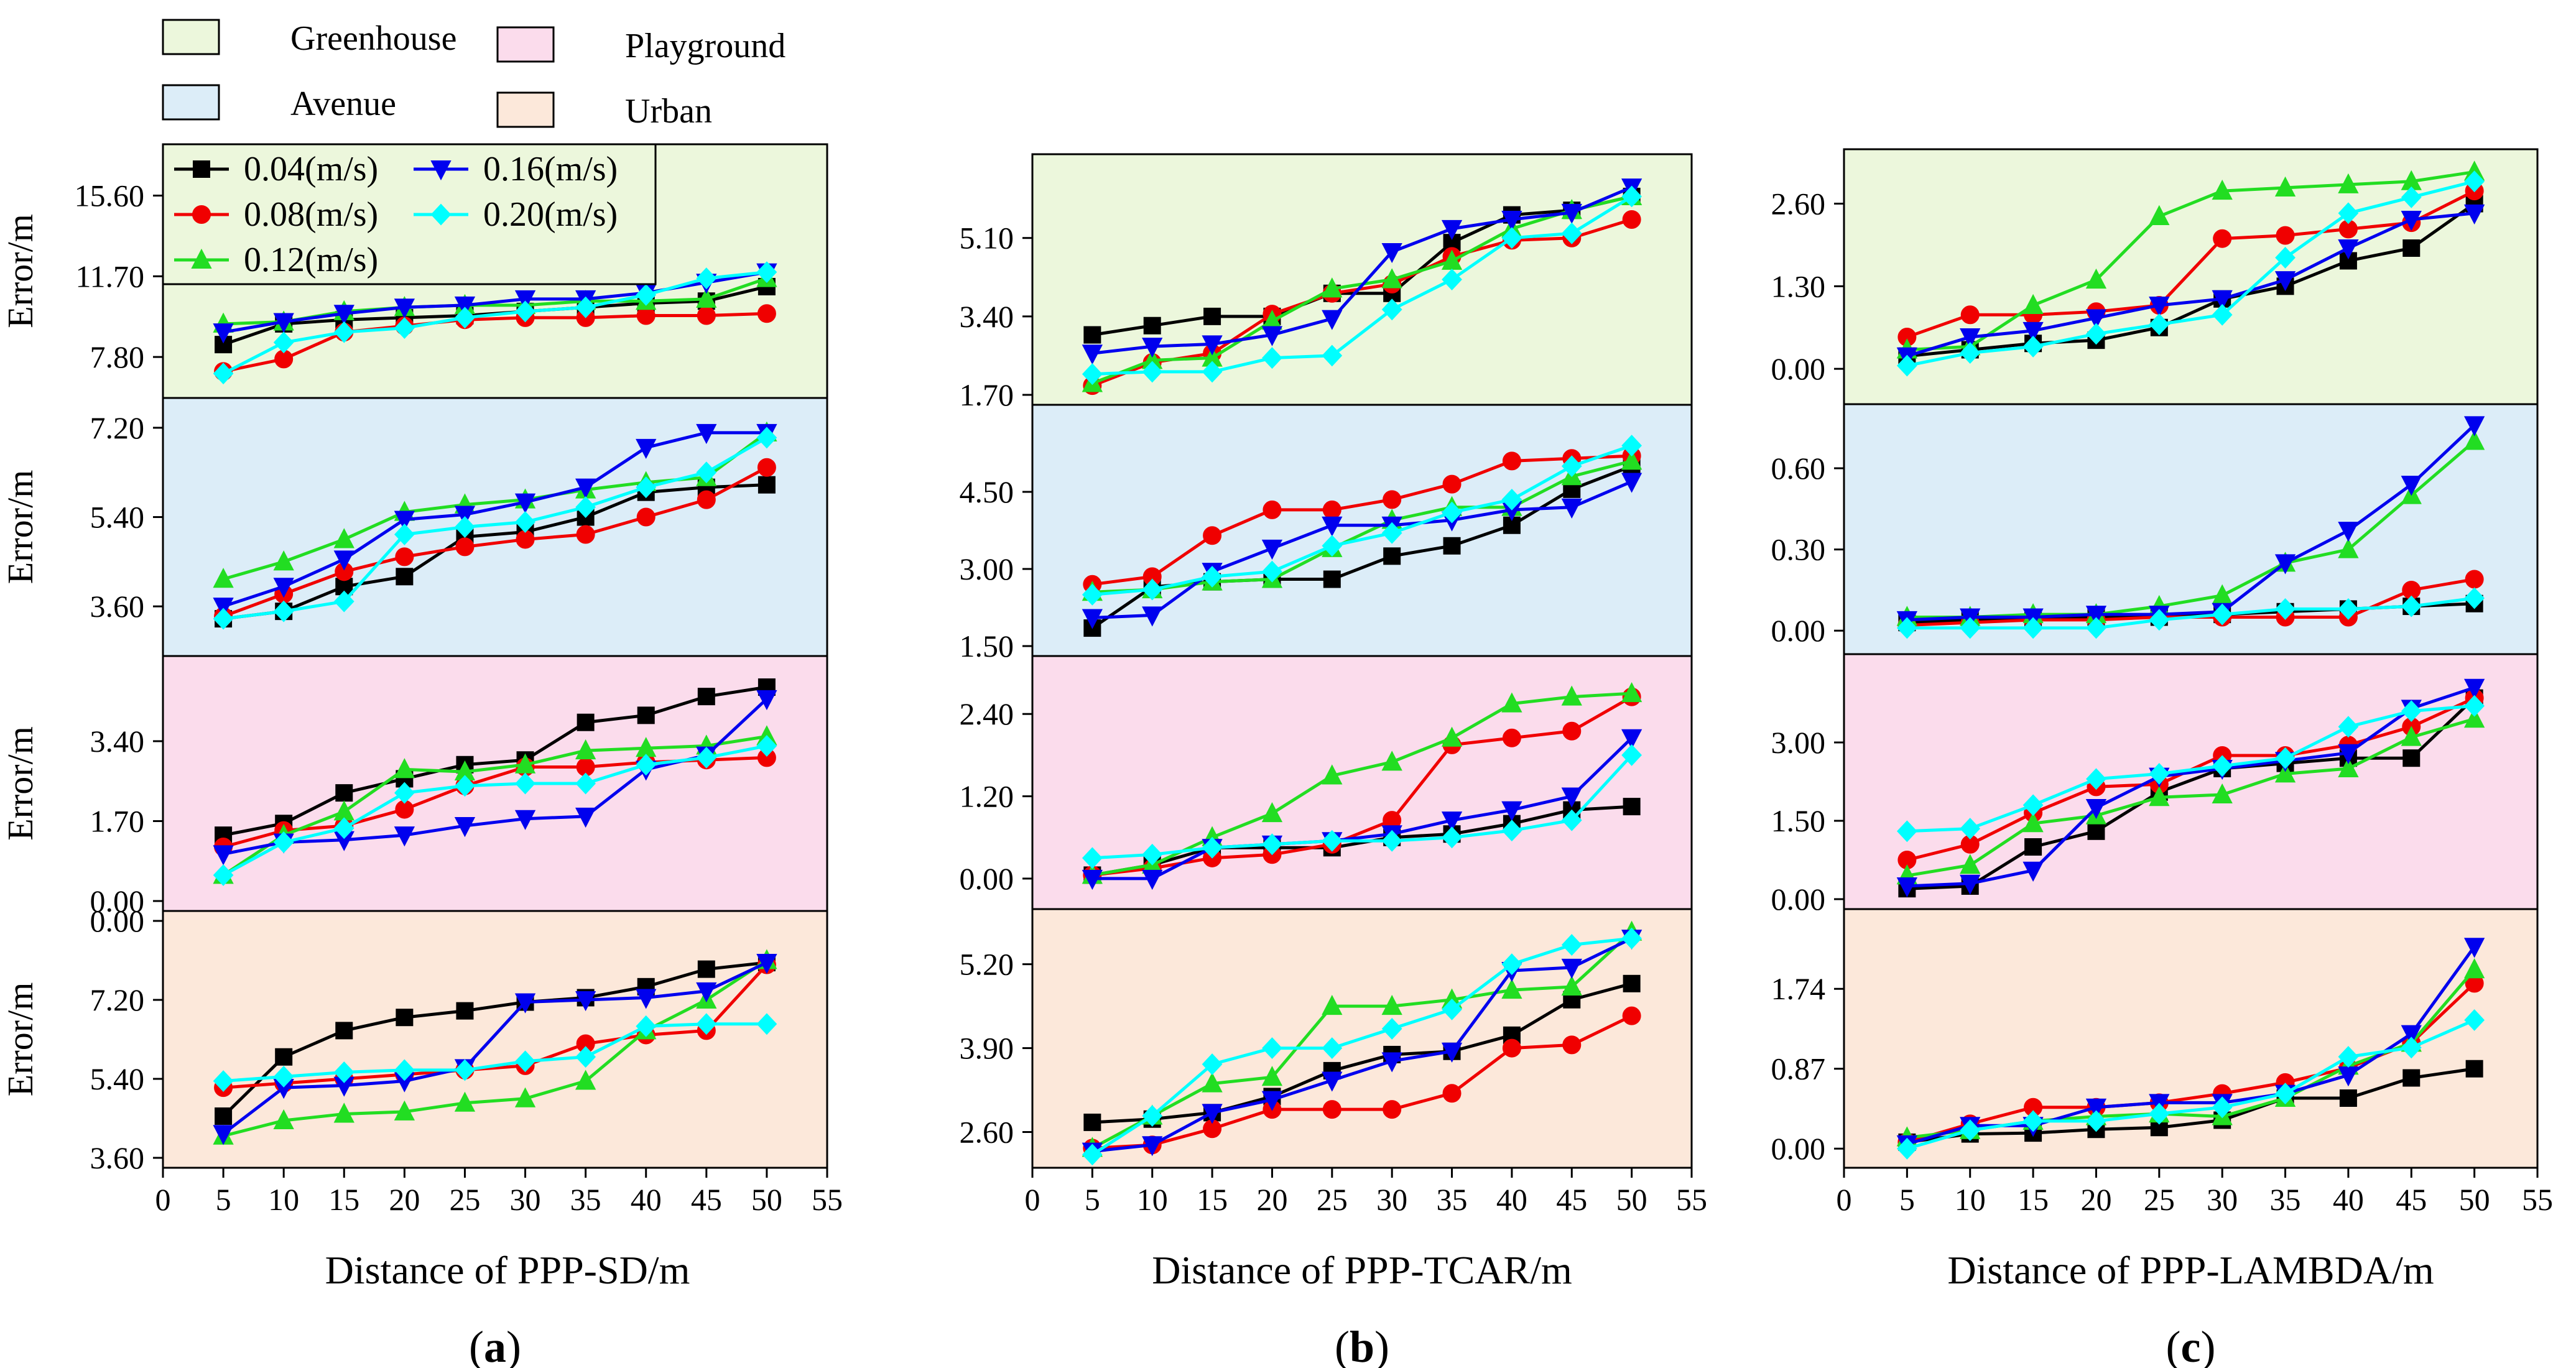 This screenshot has height=1368, width=2576. What do you see at coordinates (1362, 1046) in the screenshot?
I see `series-0-16-m-s` at bounding box center [1362, 1046].